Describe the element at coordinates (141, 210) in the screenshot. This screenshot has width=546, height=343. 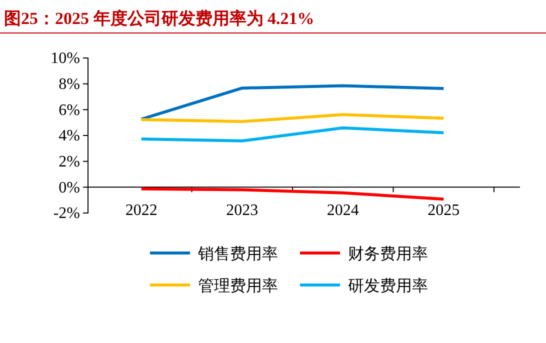
I see `x-tick-label: 2022` at that location.